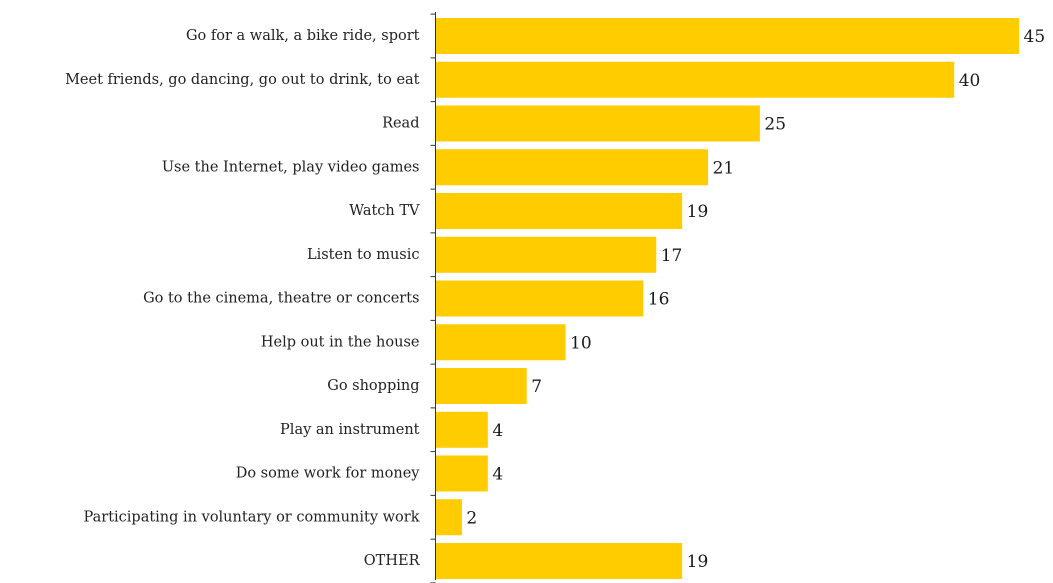 The width and height of the screenshot is (1053, 583). What do you see at coordinates (471, 518) in the screenshot?
I see `value-label: 2` at bounding box center [471, 518].